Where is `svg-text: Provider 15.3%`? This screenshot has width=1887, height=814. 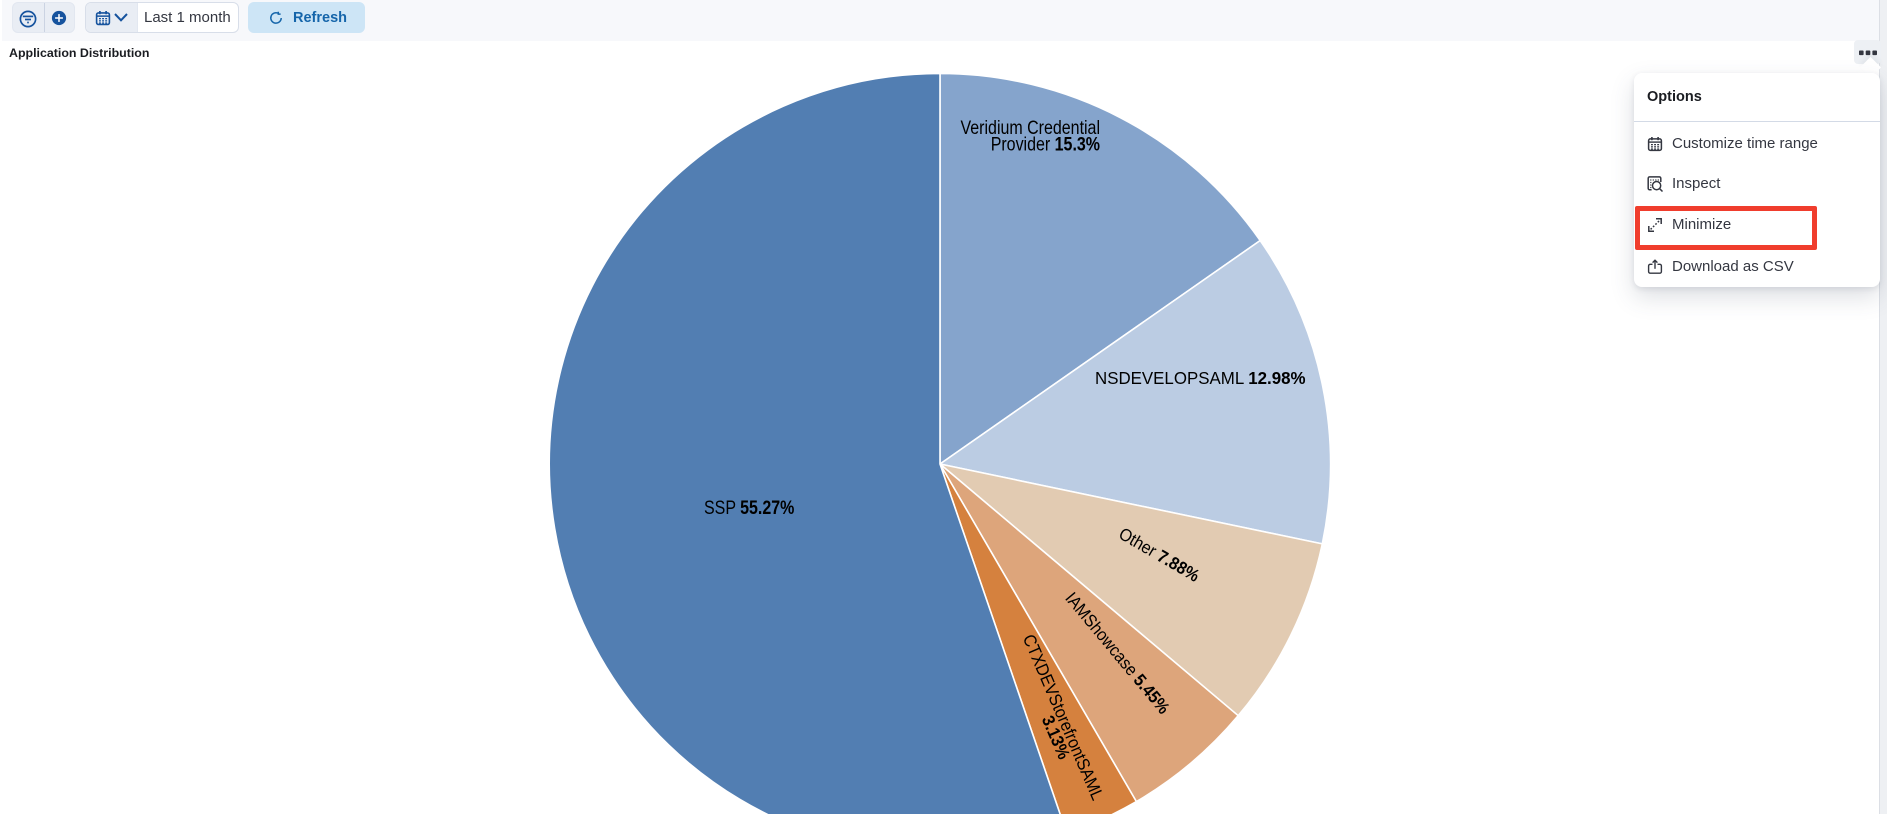 svg-text: Provider 15.3% is located at coordinates (1046, 144).